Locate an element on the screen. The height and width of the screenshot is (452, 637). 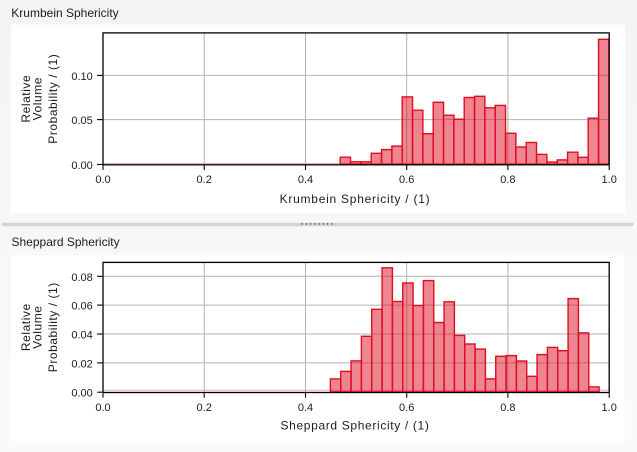
svg-text: 0.04 is located at coordinates (81, 336).